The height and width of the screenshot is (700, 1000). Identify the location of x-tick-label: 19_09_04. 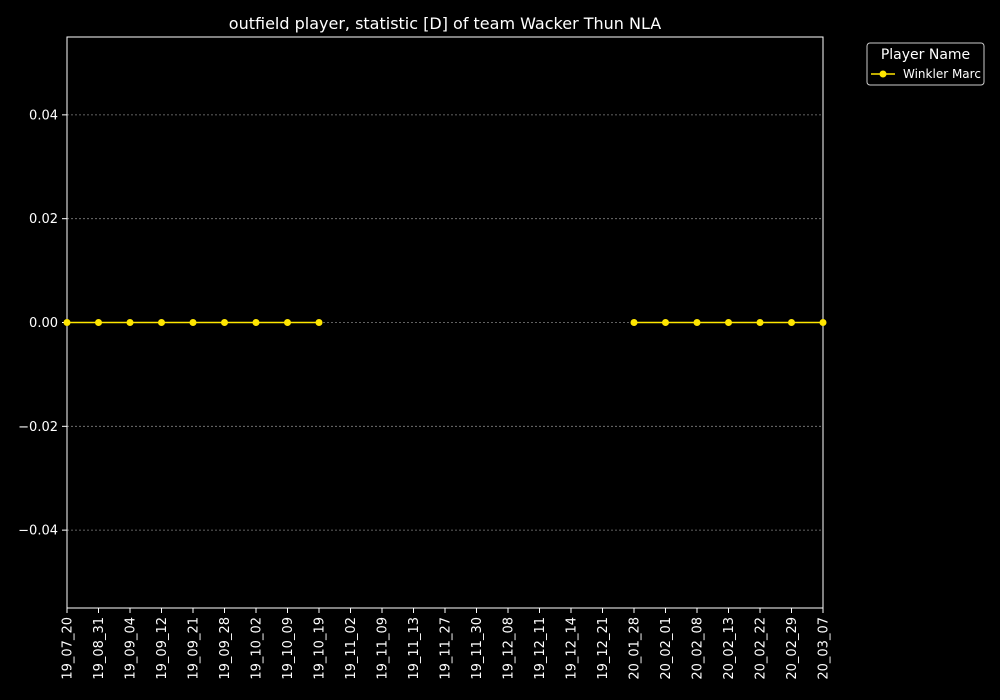
(131, 648).